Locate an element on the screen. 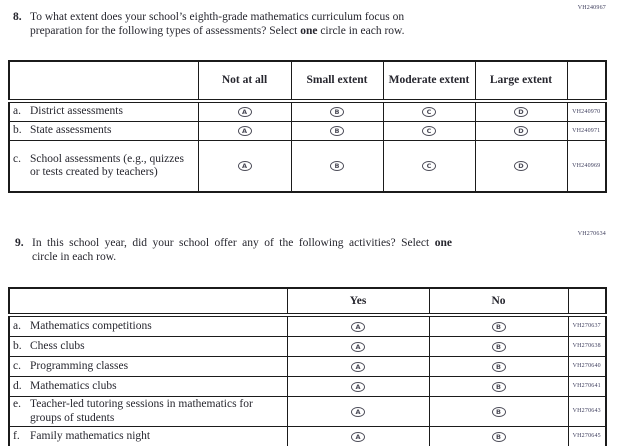  row-label-text: Programming classes is located at coordinates (79, 365).